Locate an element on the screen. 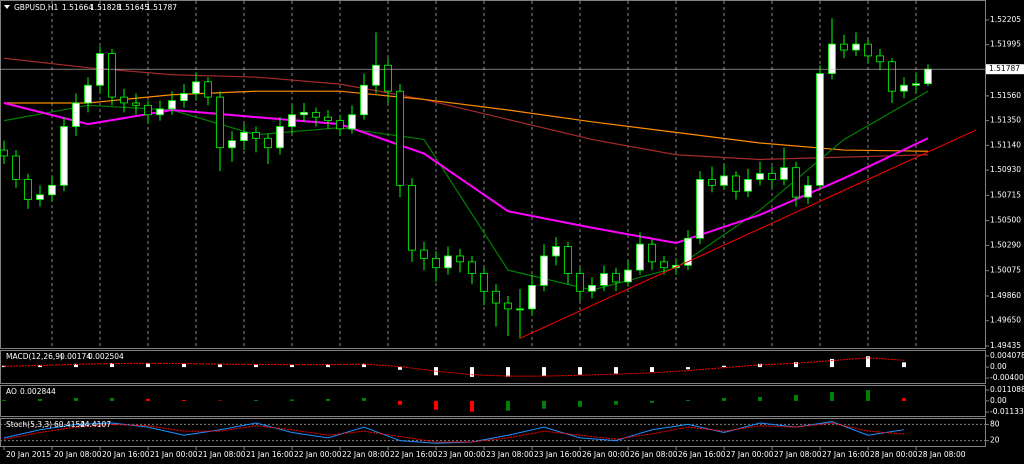 Image resolution: width=1024 pixels, height=464 pixels. x-tick-label: 21 Jan 16:00 is located at coordinates (270, 454).